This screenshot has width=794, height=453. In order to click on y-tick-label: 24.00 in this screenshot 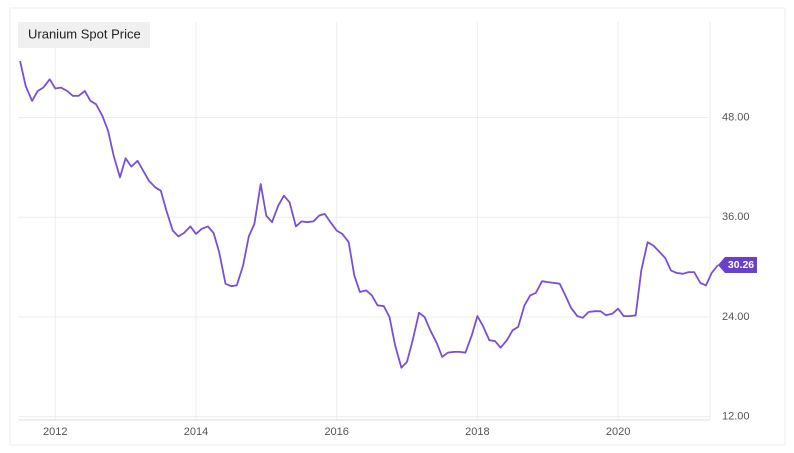, I will do `click(736, 317)`.